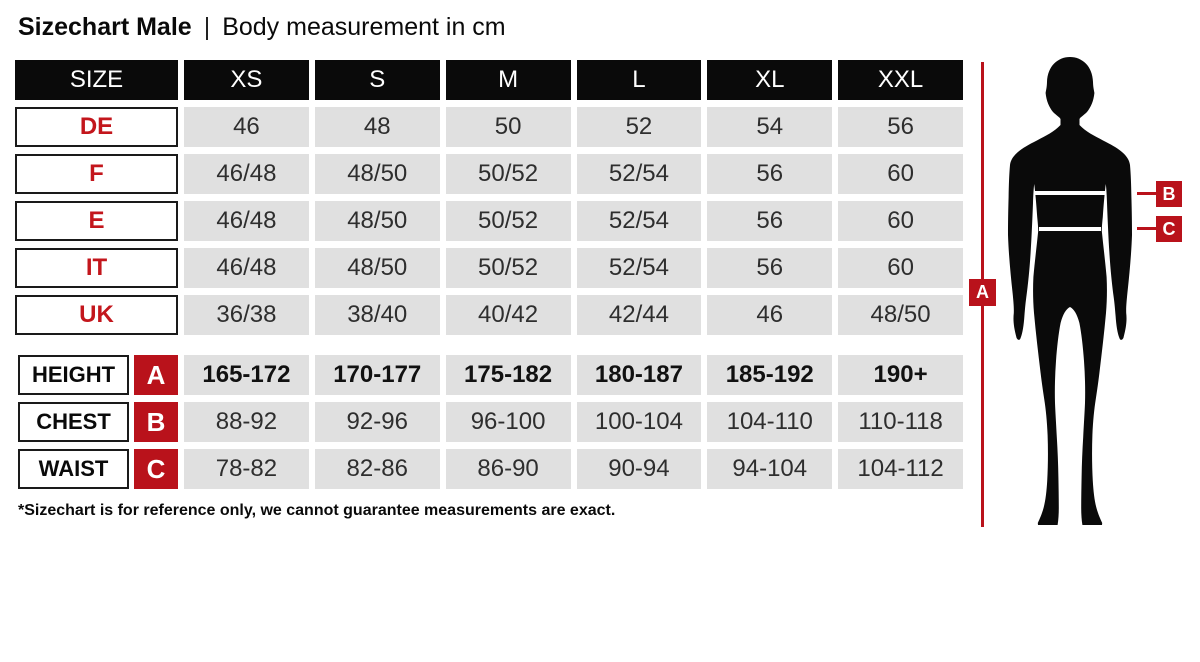 The image size is (1200, 662). I want to click on cell-f-xs: 46/48, so click(246, 174).